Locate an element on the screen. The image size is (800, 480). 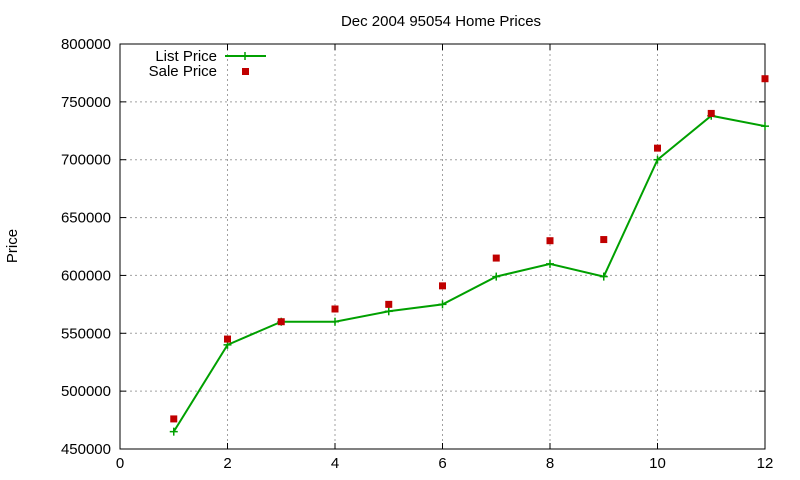
chart-title: Dec 2004 95054 Home Prices is located at coordinates (441, 21).